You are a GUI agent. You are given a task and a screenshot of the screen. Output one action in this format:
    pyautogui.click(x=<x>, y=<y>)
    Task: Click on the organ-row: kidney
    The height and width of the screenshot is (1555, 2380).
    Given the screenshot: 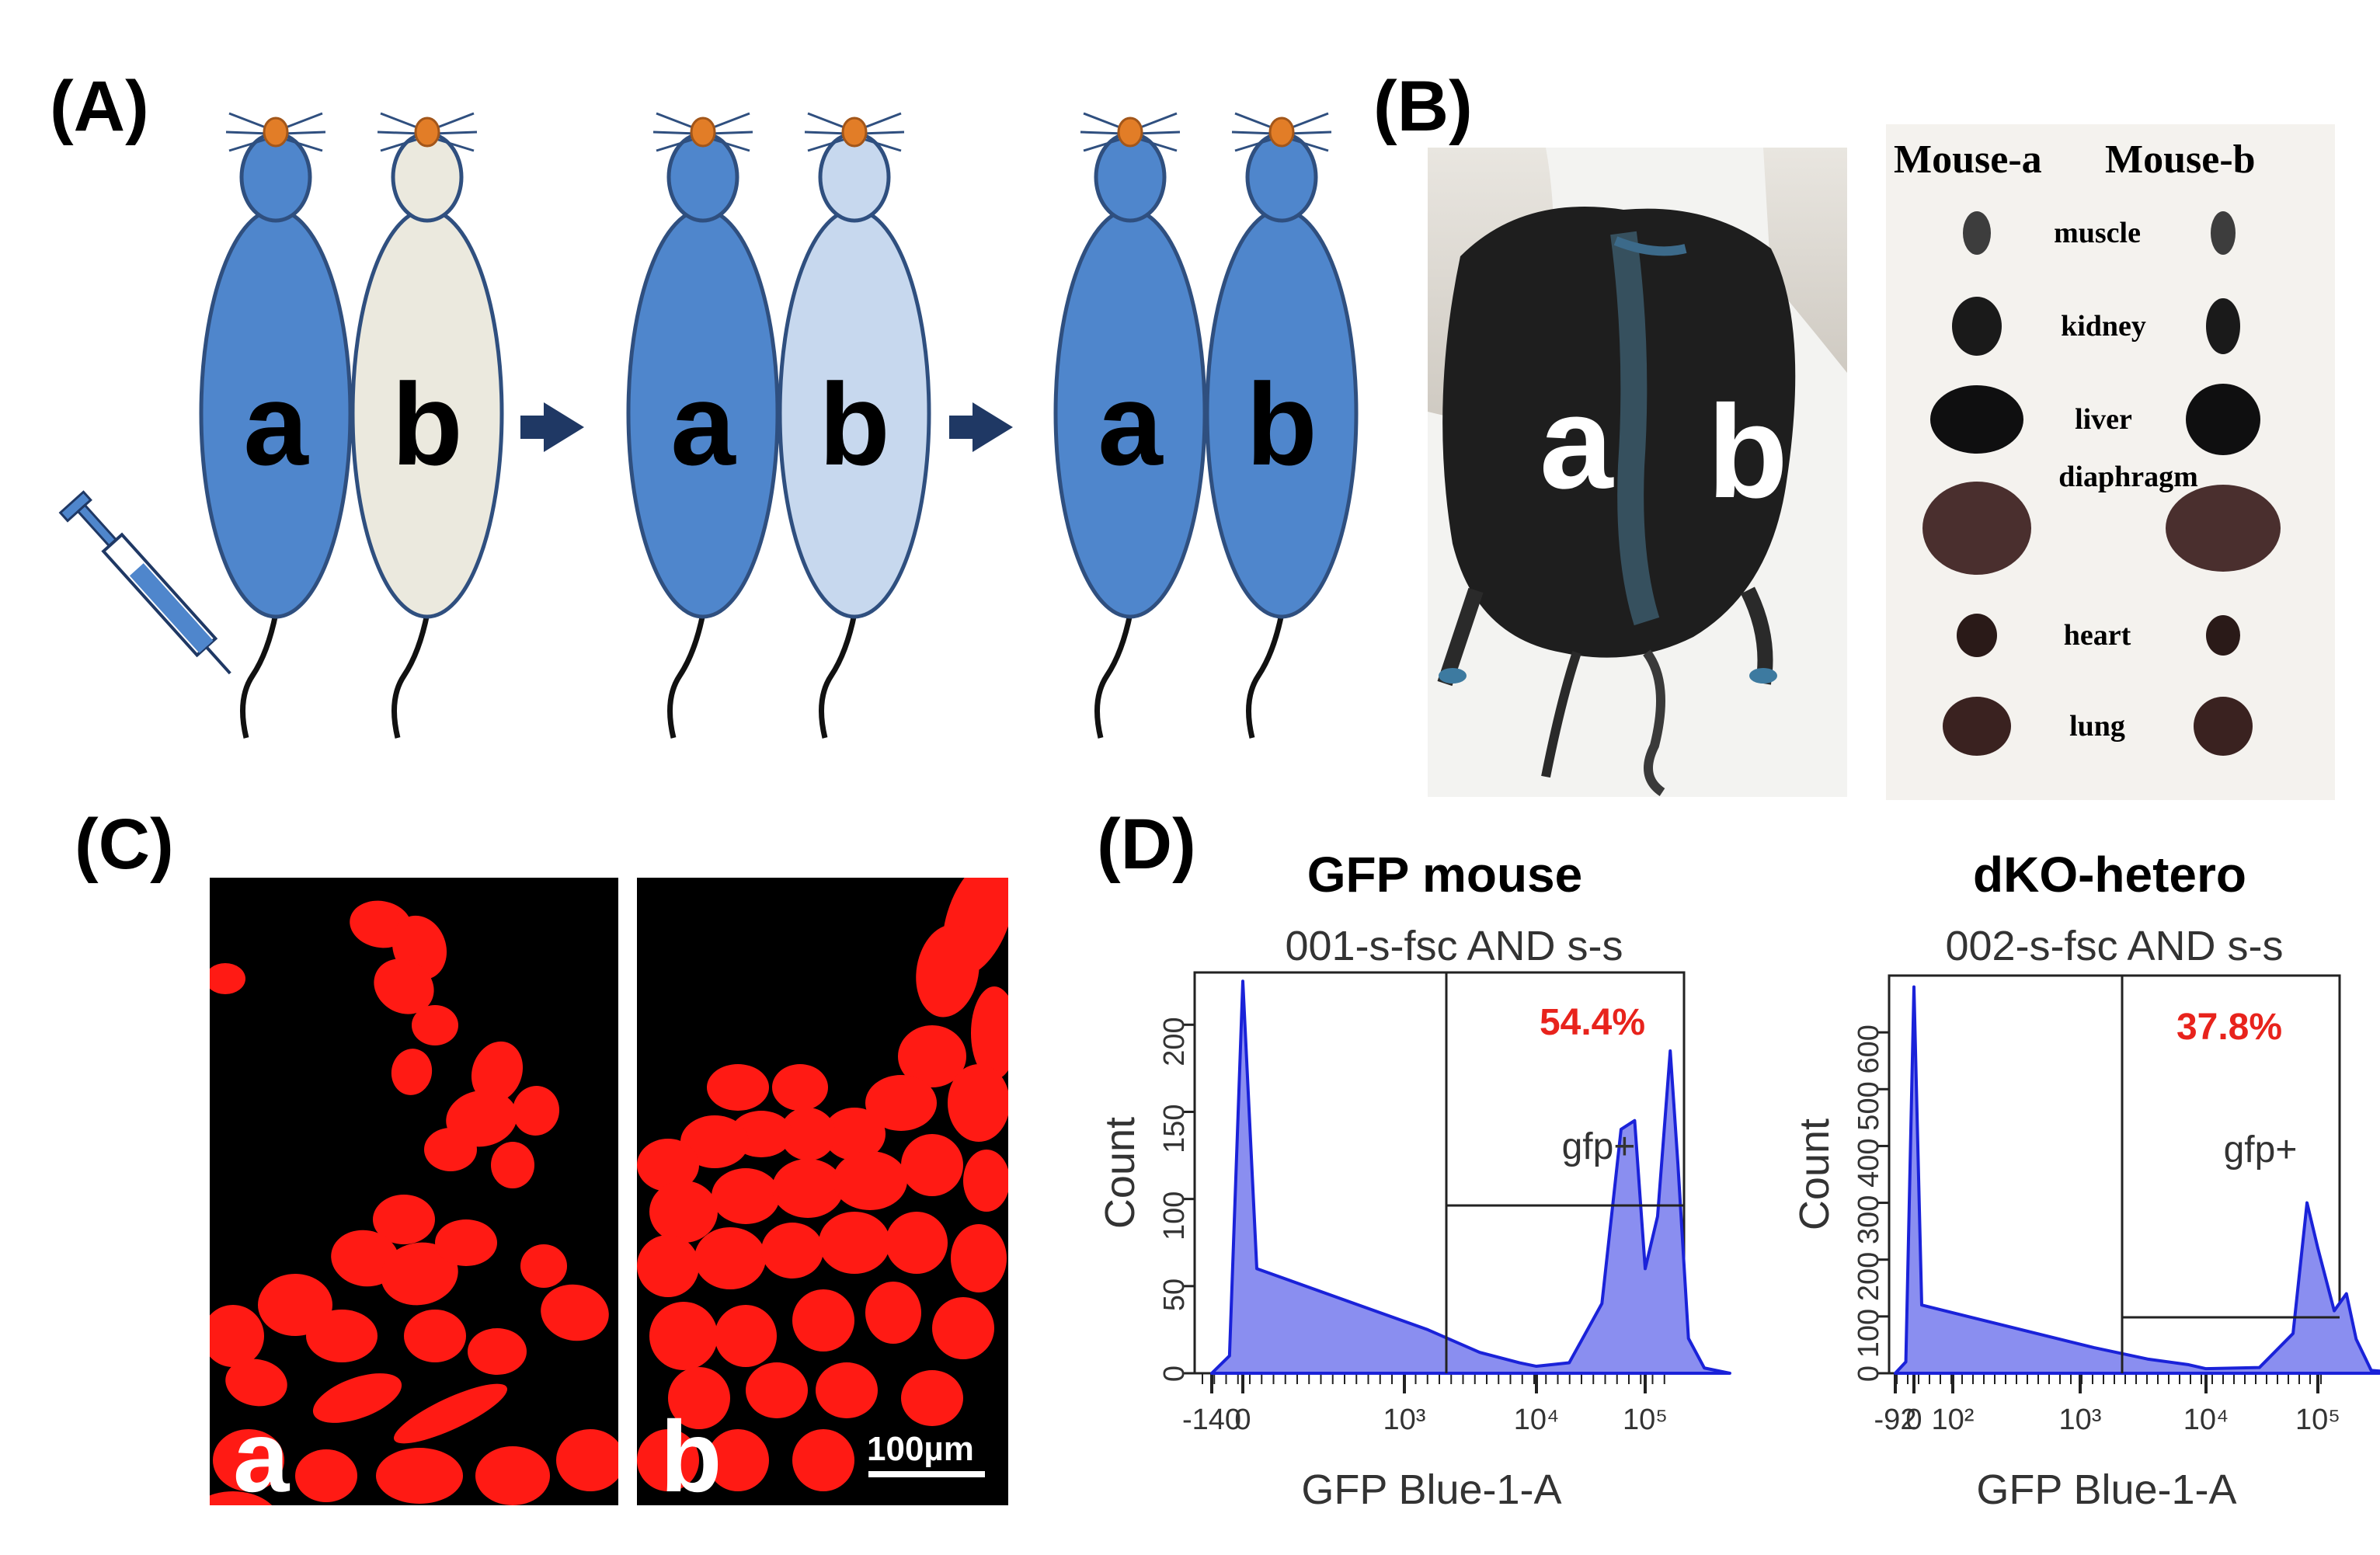 What is the action you would take?
    pyautogui.click(x=2096, y=326)
    